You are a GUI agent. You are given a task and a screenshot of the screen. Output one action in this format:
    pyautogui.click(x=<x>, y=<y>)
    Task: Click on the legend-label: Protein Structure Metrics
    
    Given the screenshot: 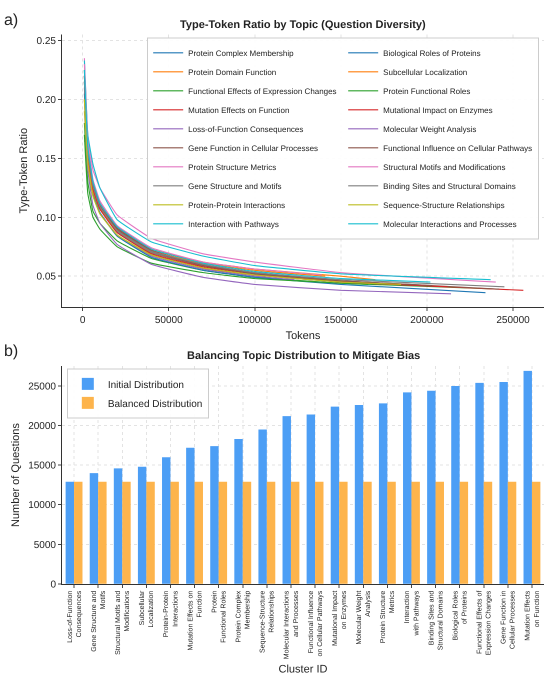 What is the action you would take?
    pyautogui.click(x=232, y=167)
    